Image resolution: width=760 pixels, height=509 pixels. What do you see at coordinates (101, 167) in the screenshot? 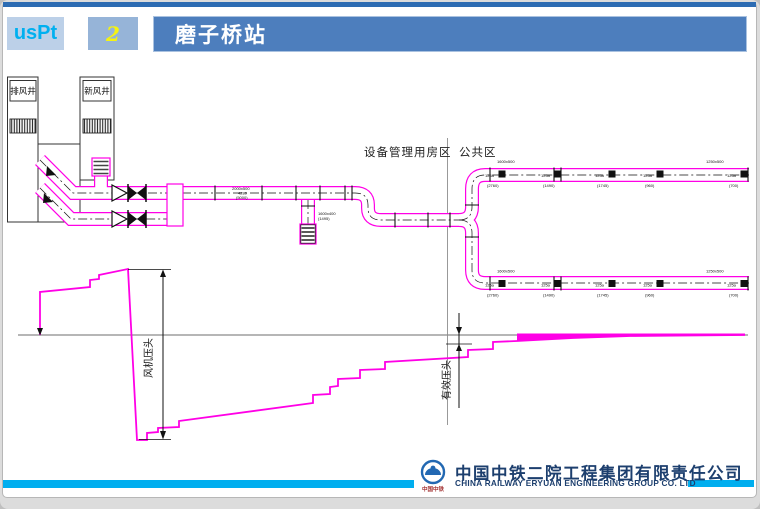
I see `shaft-silencer` at bounding box center [101, 167].